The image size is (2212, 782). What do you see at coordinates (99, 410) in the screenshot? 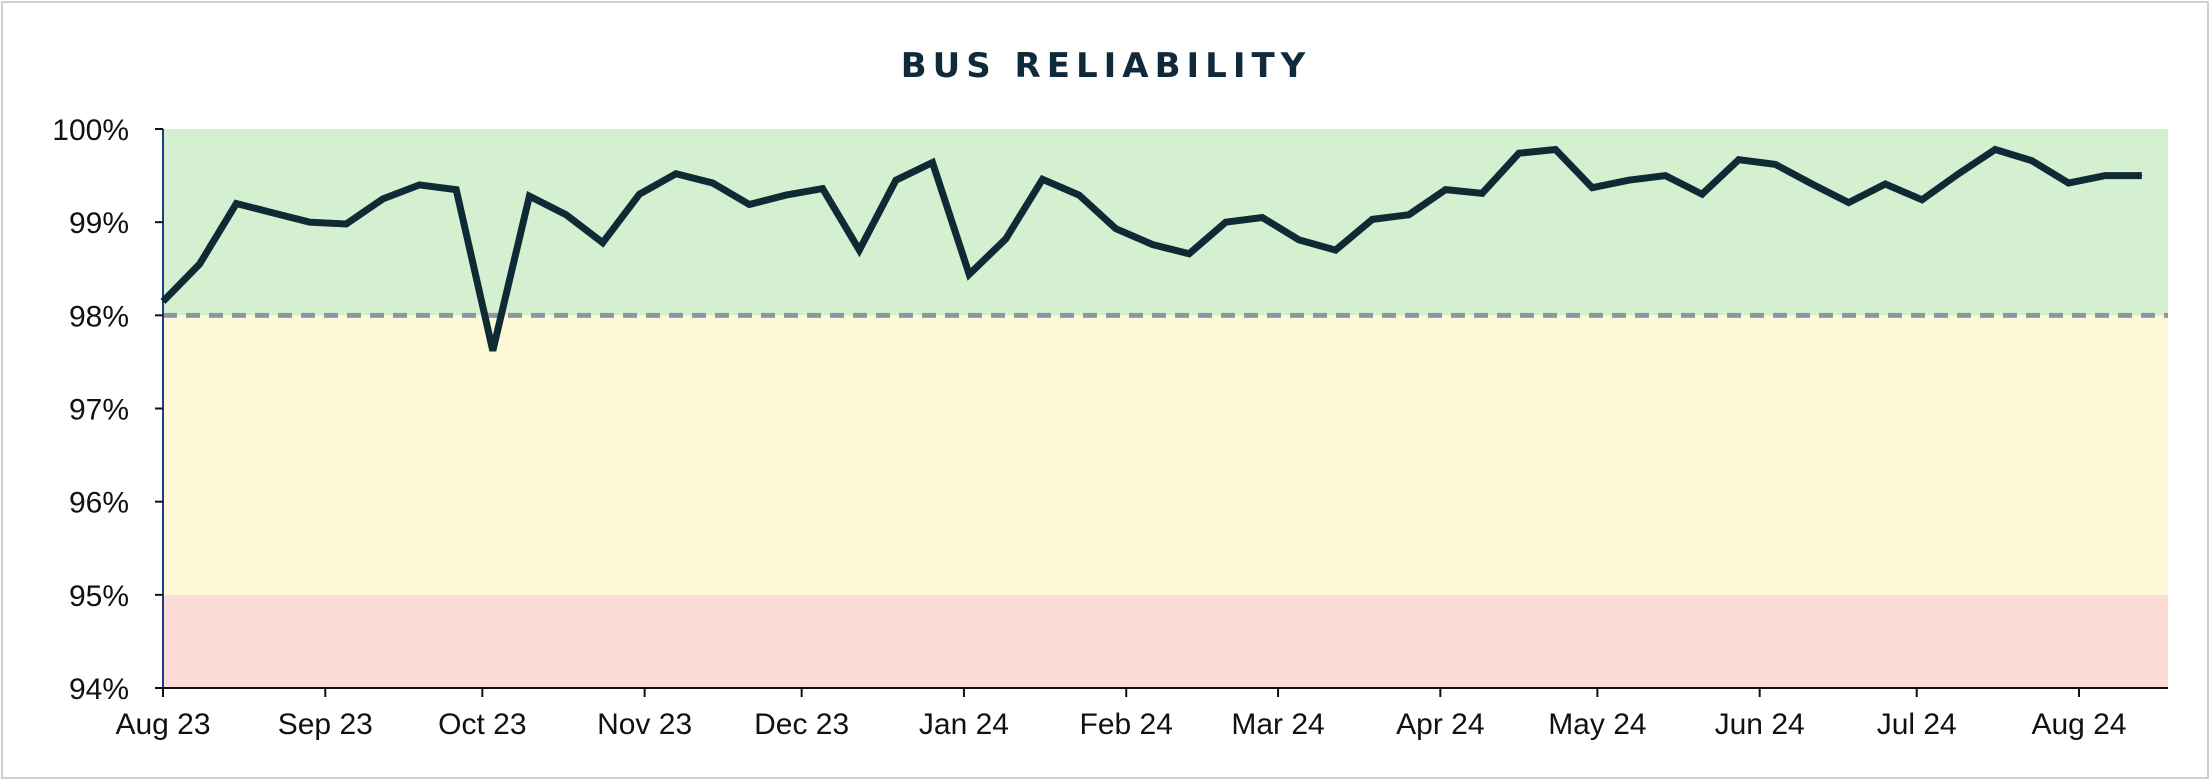
I see `y-tick-label: 97%` at bounding box center [99, 410].